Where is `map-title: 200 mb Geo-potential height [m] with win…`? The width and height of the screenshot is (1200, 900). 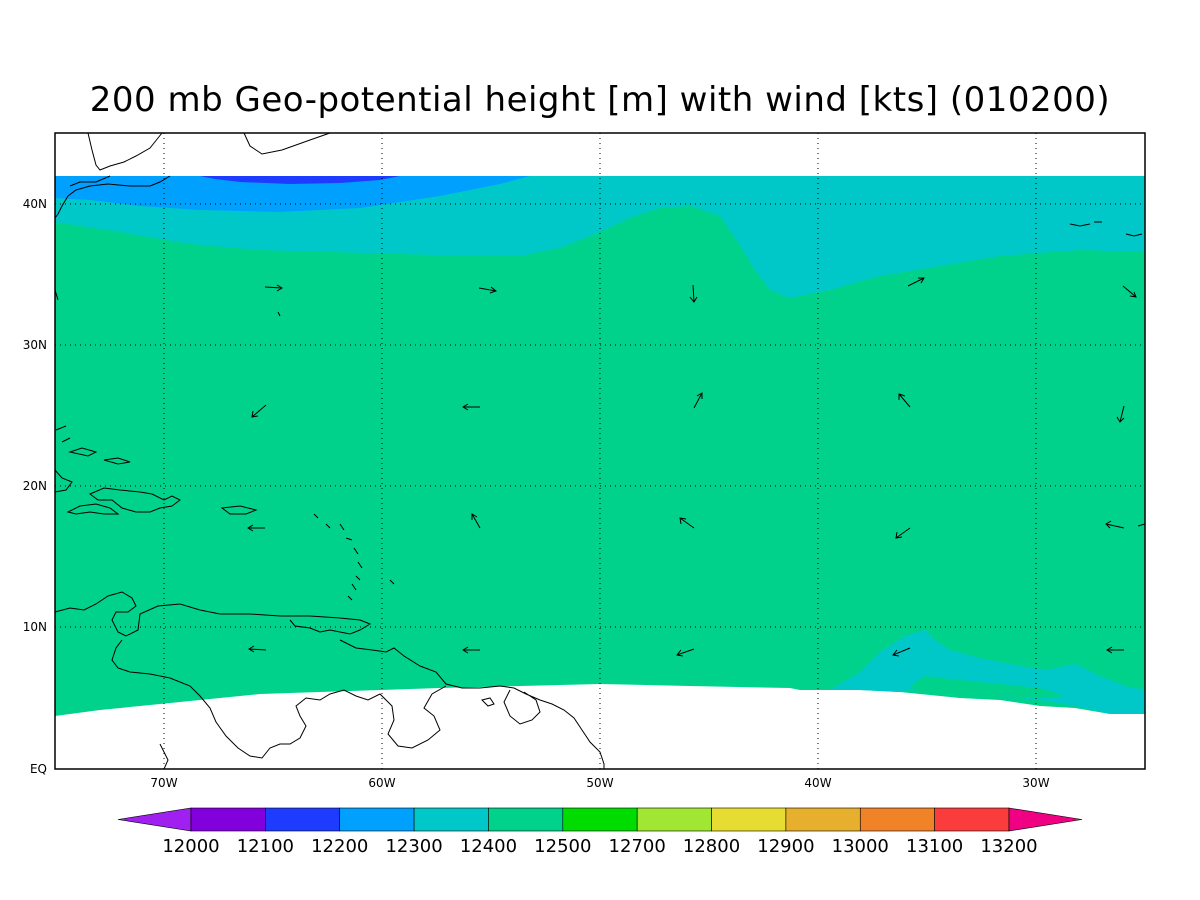 map-title: 200 mb Geo-potential height [m] with win… is located at coordinates (600, 100).